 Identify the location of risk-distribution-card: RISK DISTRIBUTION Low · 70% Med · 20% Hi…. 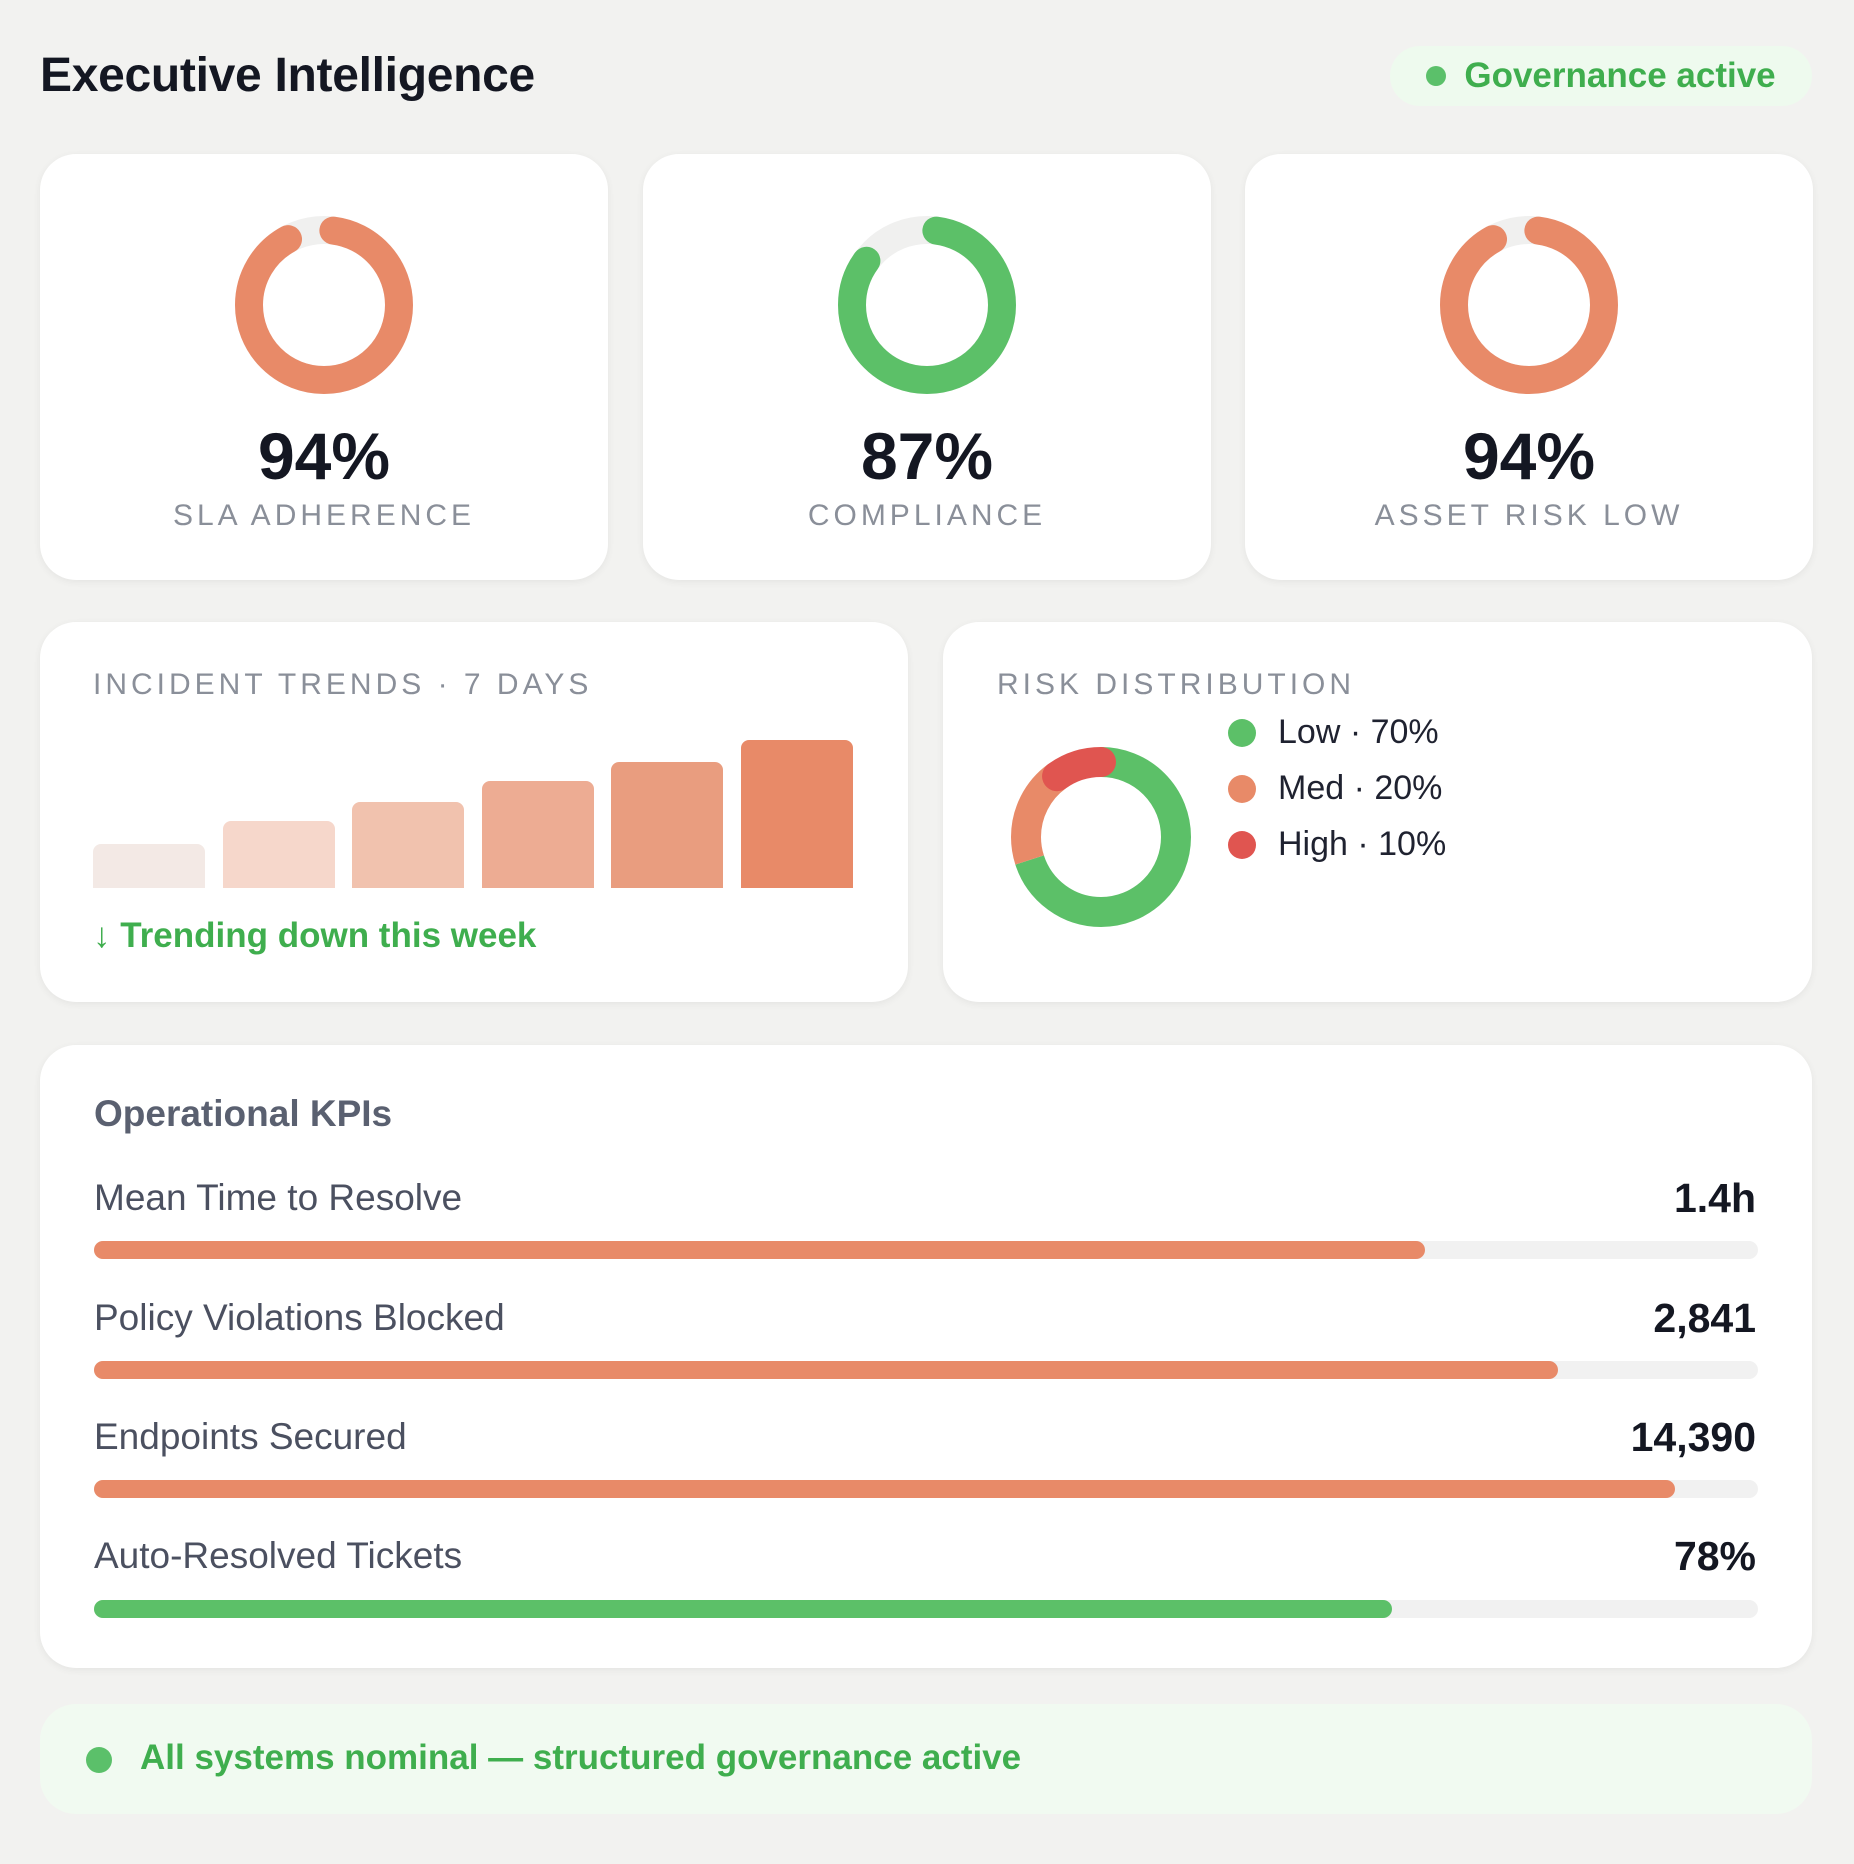
(1377, 812).